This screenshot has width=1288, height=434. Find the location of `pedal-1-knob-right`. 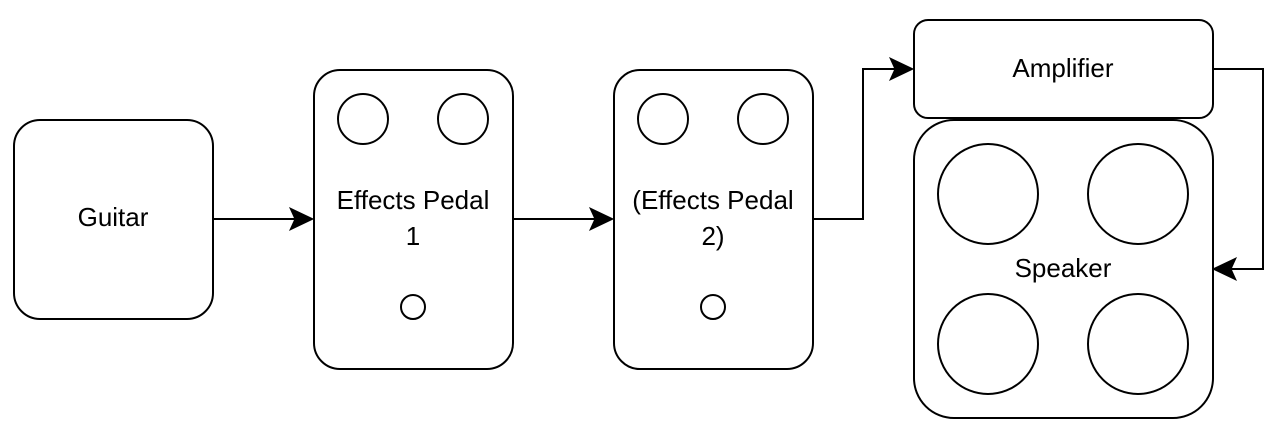

pedal-1-knob-right is located at coordinates (463, 119).